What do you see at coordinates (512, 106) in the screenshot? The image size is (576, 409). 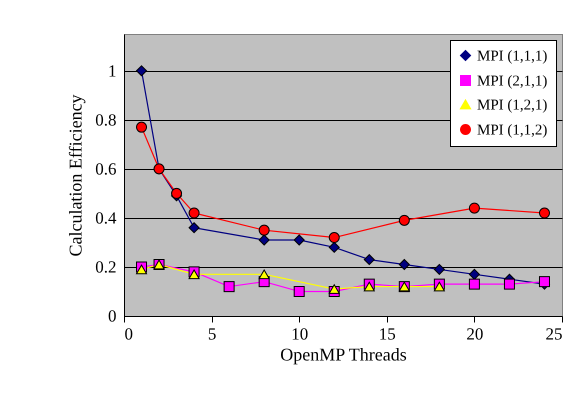 I see `legend-label: MPI (1,2,1)` at bounding box center [512, 106].